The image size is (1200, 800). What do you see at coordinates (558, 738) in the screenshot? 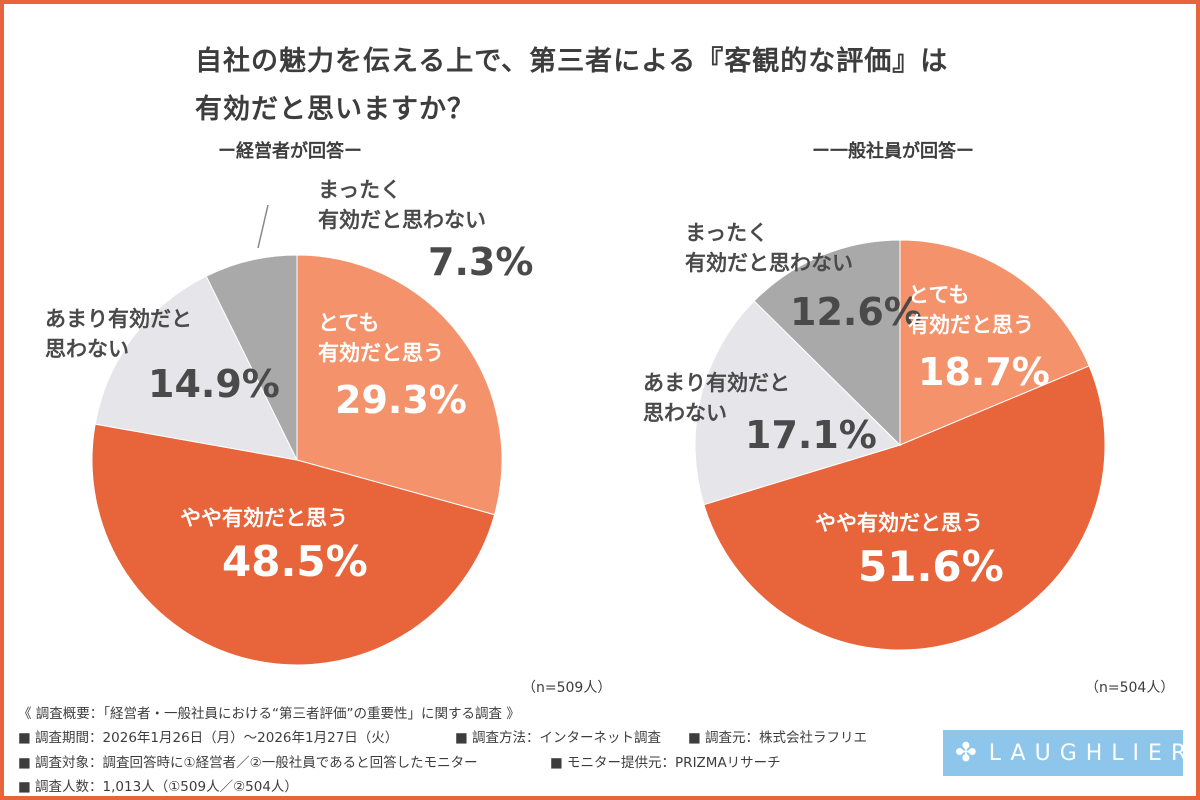
I see `footer-method: ■ 調査方法：インターネット調査` at bounding box center [558, 738].